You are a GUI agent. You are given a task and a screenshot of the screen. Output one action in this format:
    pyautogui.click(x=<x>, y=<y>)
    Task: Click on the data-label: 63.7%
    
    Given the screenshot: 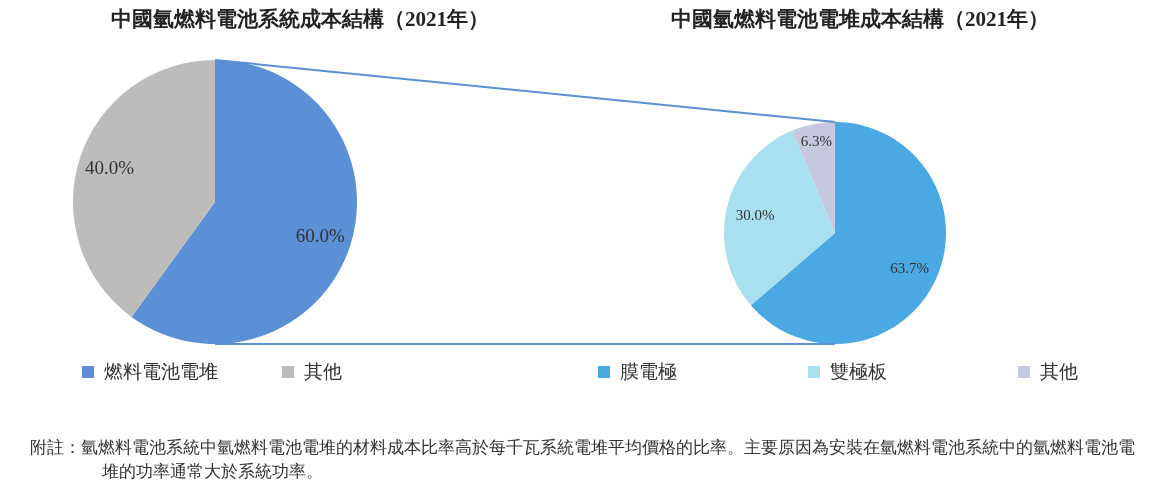 What is the action you would take?
    pyautogui.click(x=910, y=268)
    